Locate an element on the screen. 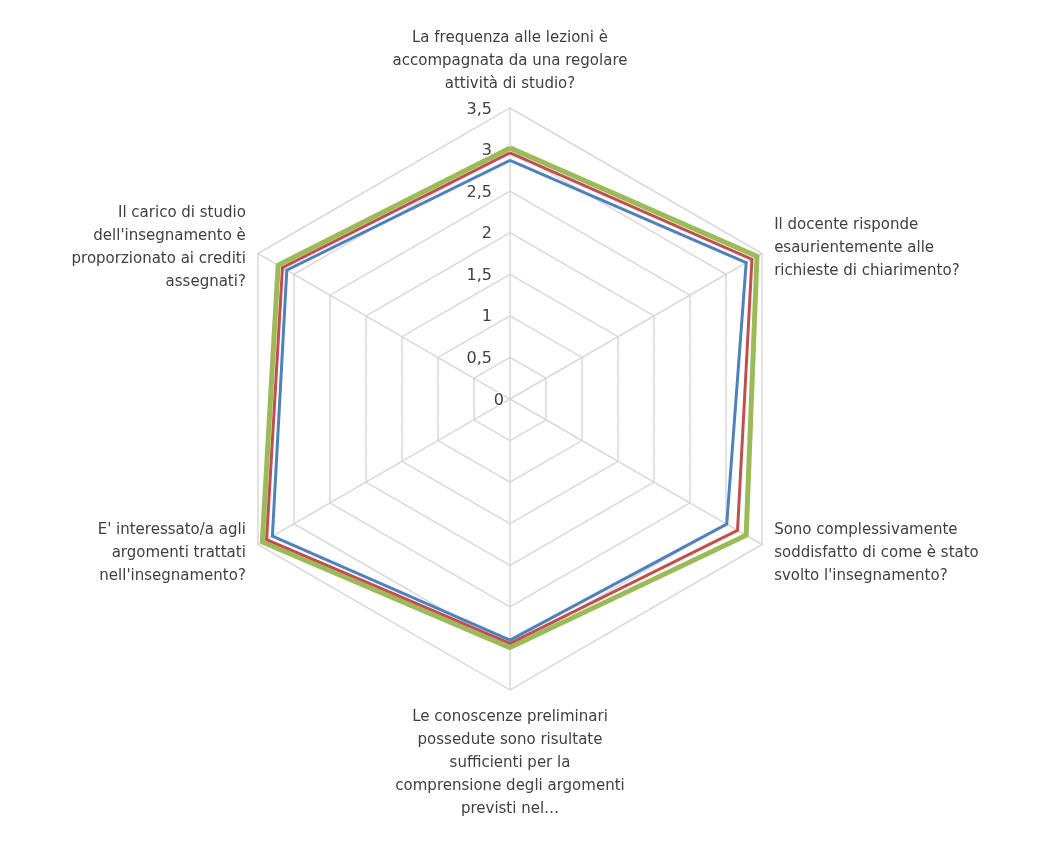 This screenshot has width=1039, height=848. spoke-label: Sono complessivamente soddisfatto di come è stato svolto l'insegnamento? is located at coordinates (876, 551).